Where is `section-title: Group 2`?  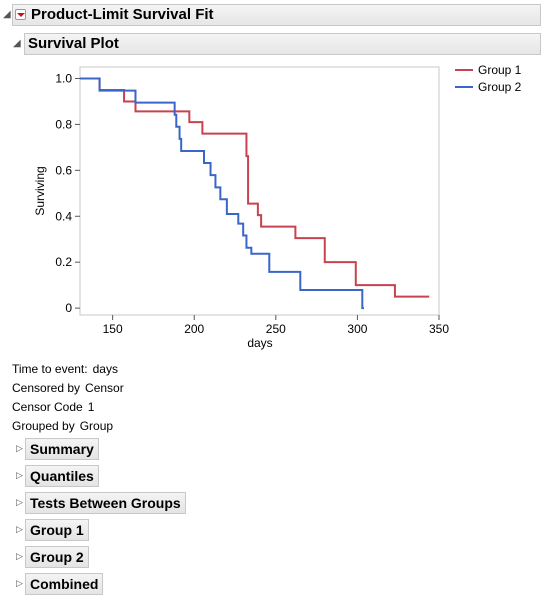
section-title: Group 2 is located at coordinates (57, 557).